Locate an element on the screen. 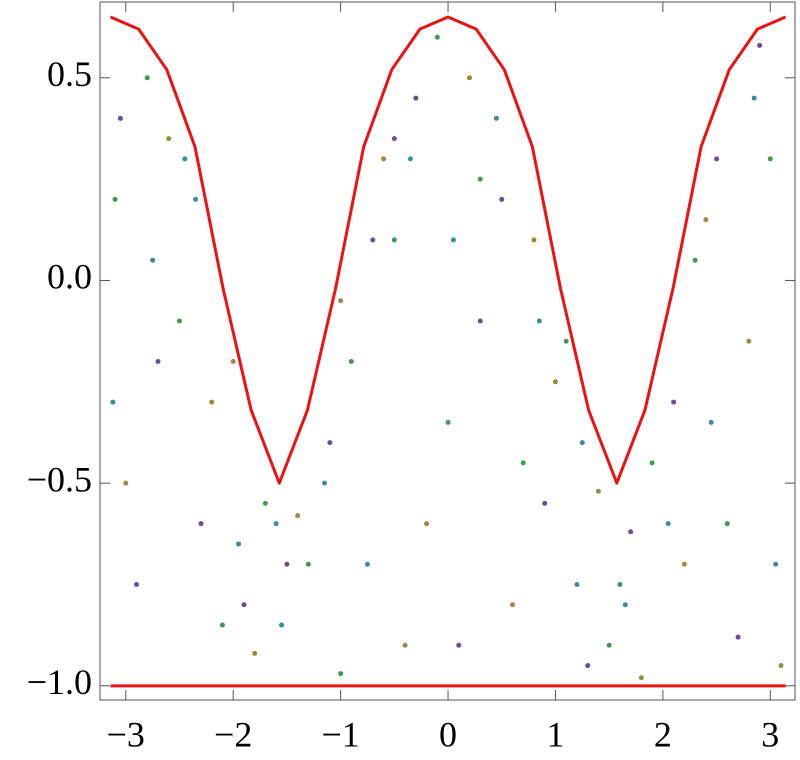 This screenshot has height=760, width=800. x-tick-label: 0 is located at coordinates (448, 734).